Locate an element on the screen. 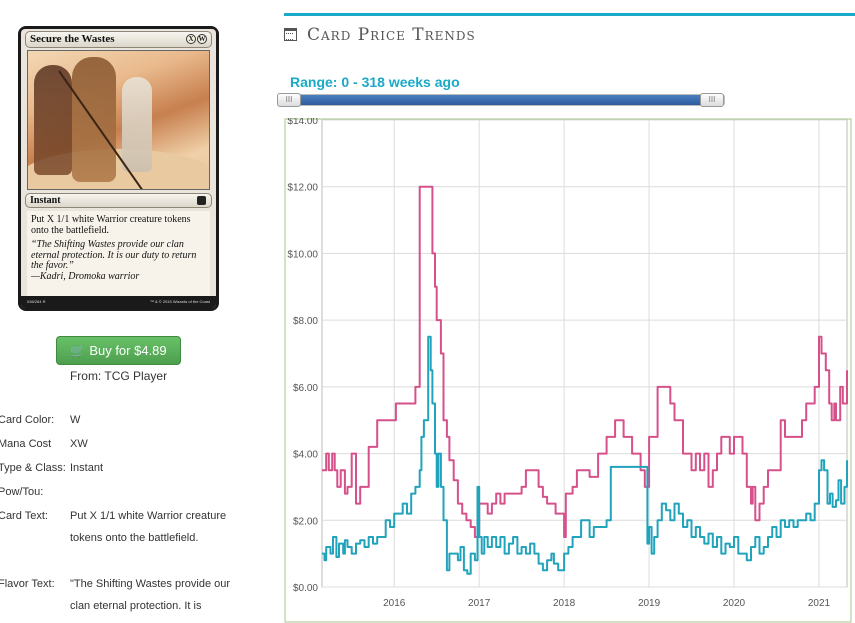 This screenshot has width=855, height=623. detail-label: Card Text: is located at coordinates (24, 516).